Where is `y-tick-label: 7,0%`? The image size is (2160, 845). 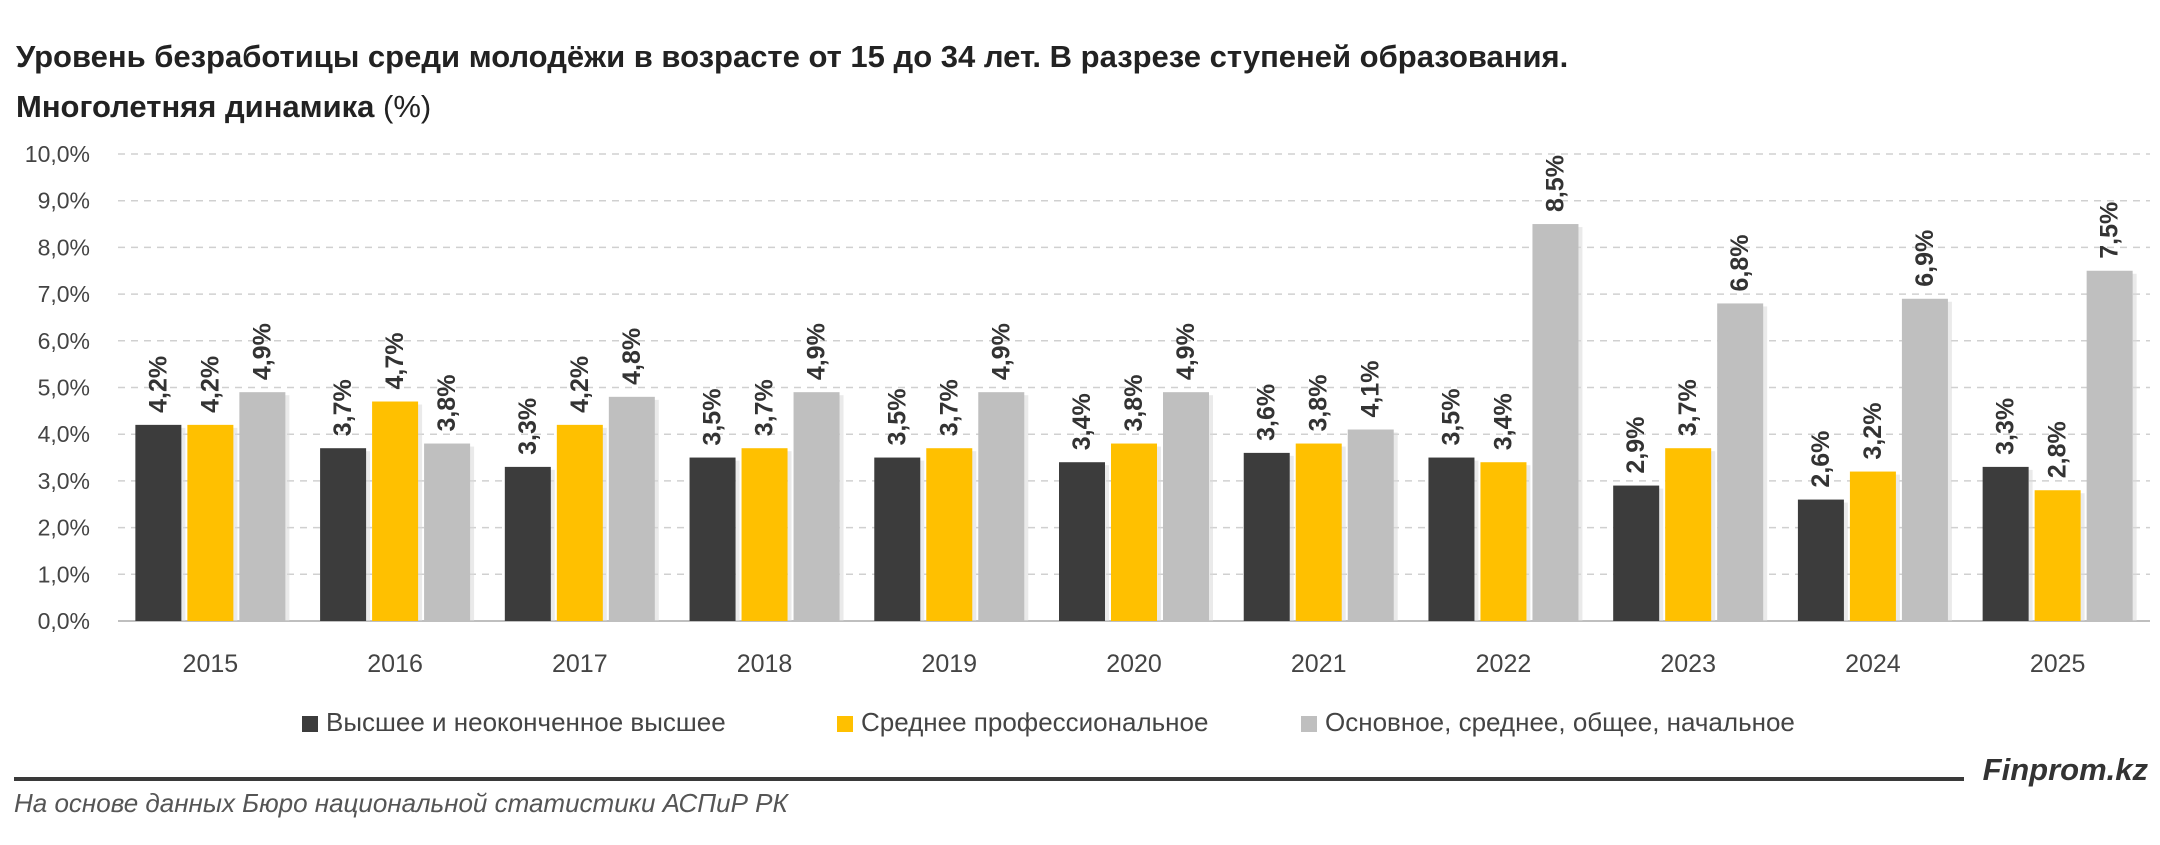 y-tick-label: 7,0% is located at coordinates (64, 294).